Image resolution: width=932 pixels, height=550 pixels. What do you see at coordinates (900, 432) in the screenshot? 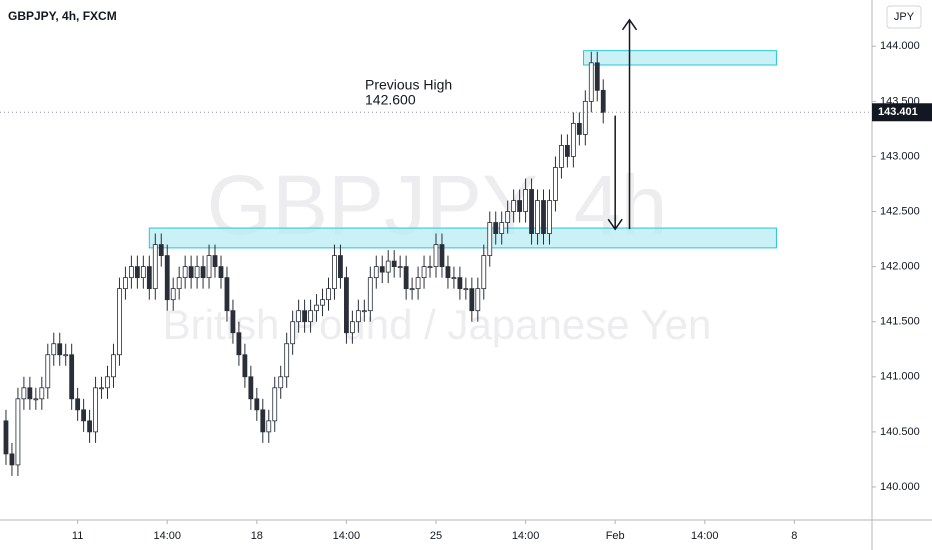
I see `y-tick-label: 140.500` at bounding box center [900, 432].